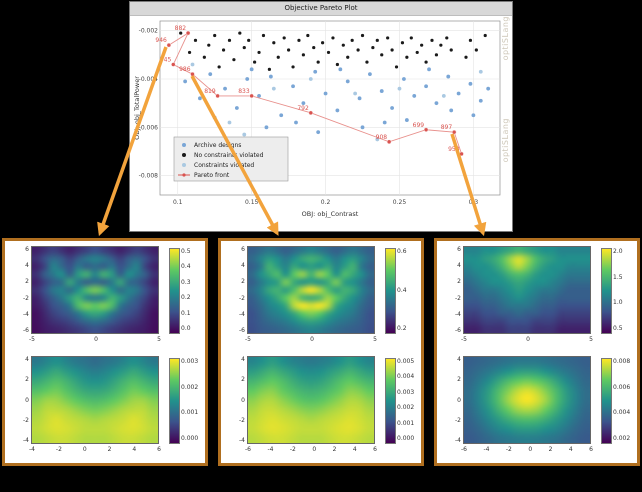  What do you see at coordinates (326, 202) in the screenshot?
I see `x-tick-label: 0.2` at bounding box center [326, 202].